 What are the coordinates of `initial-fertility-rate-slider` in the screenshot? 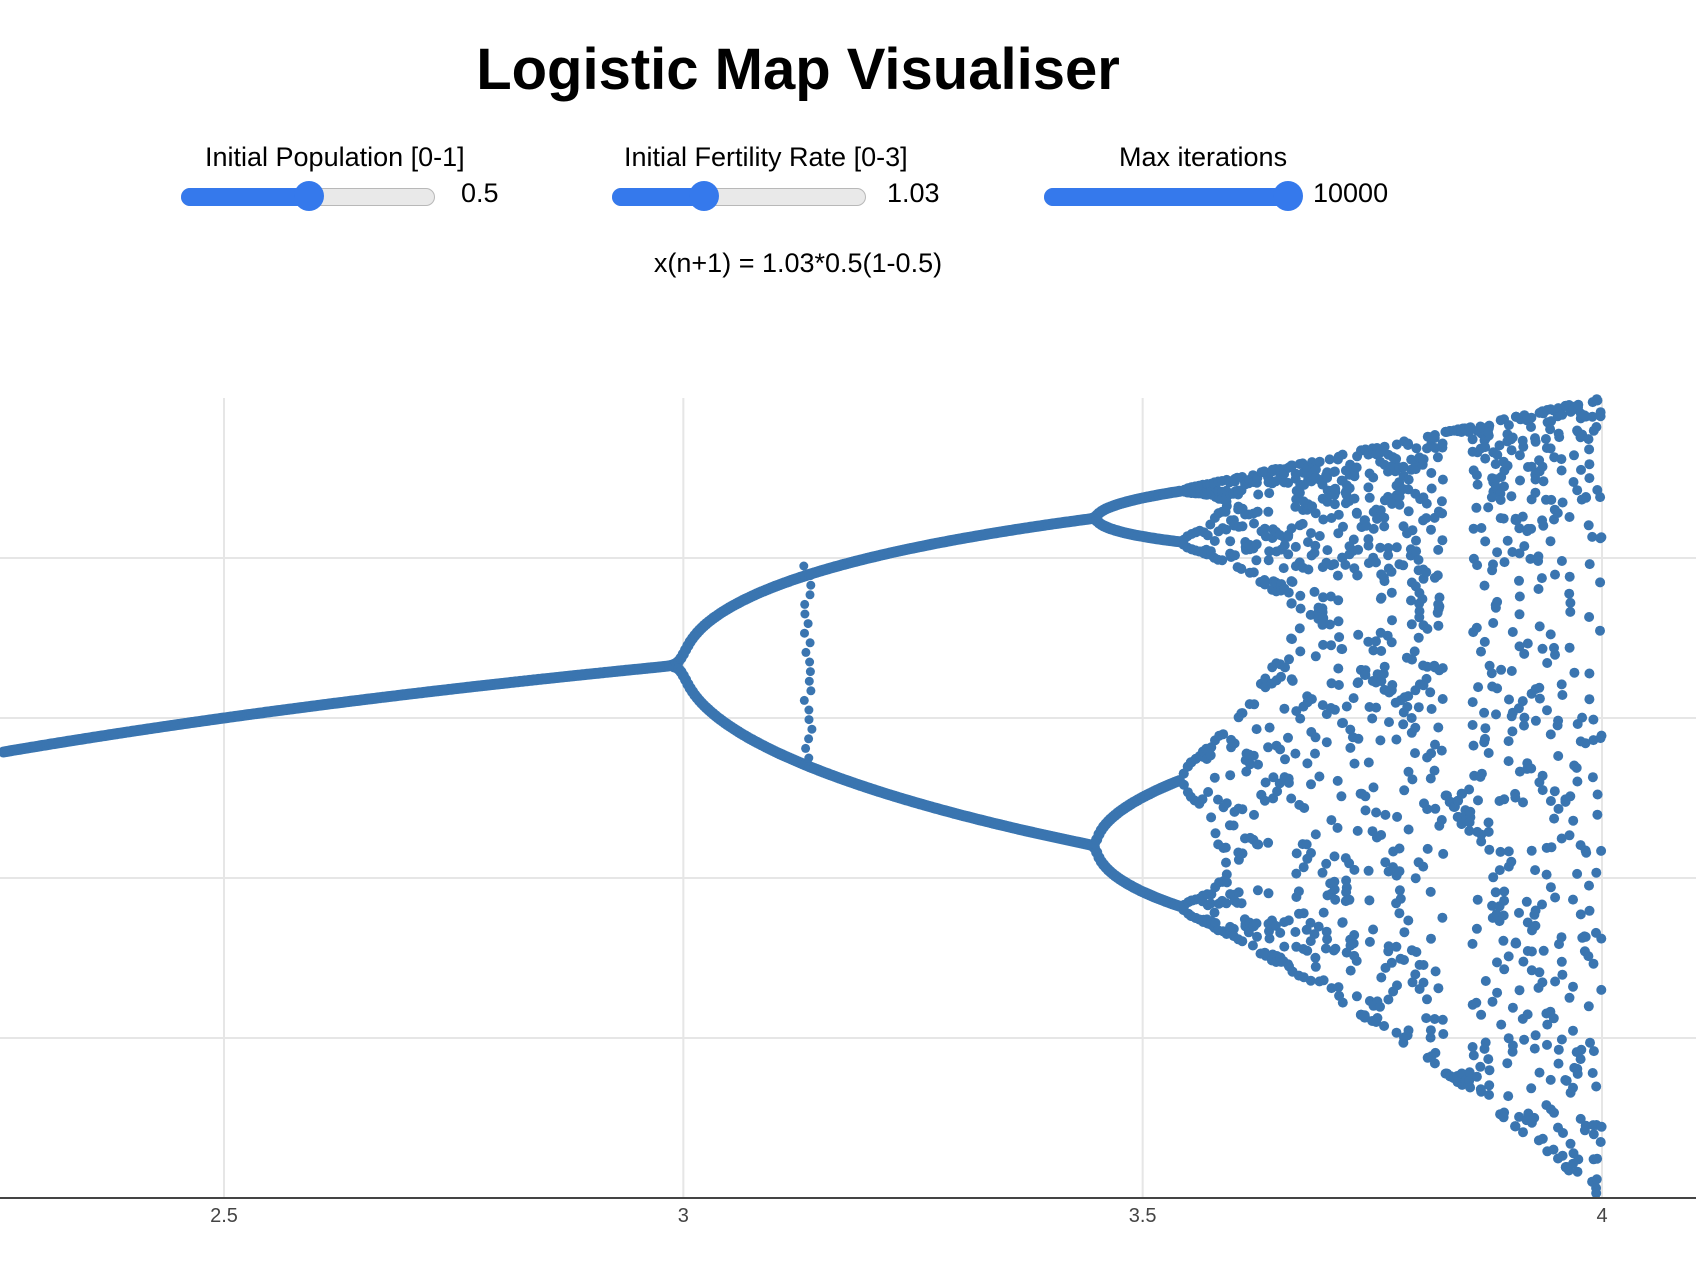 It's located at (739, 196).